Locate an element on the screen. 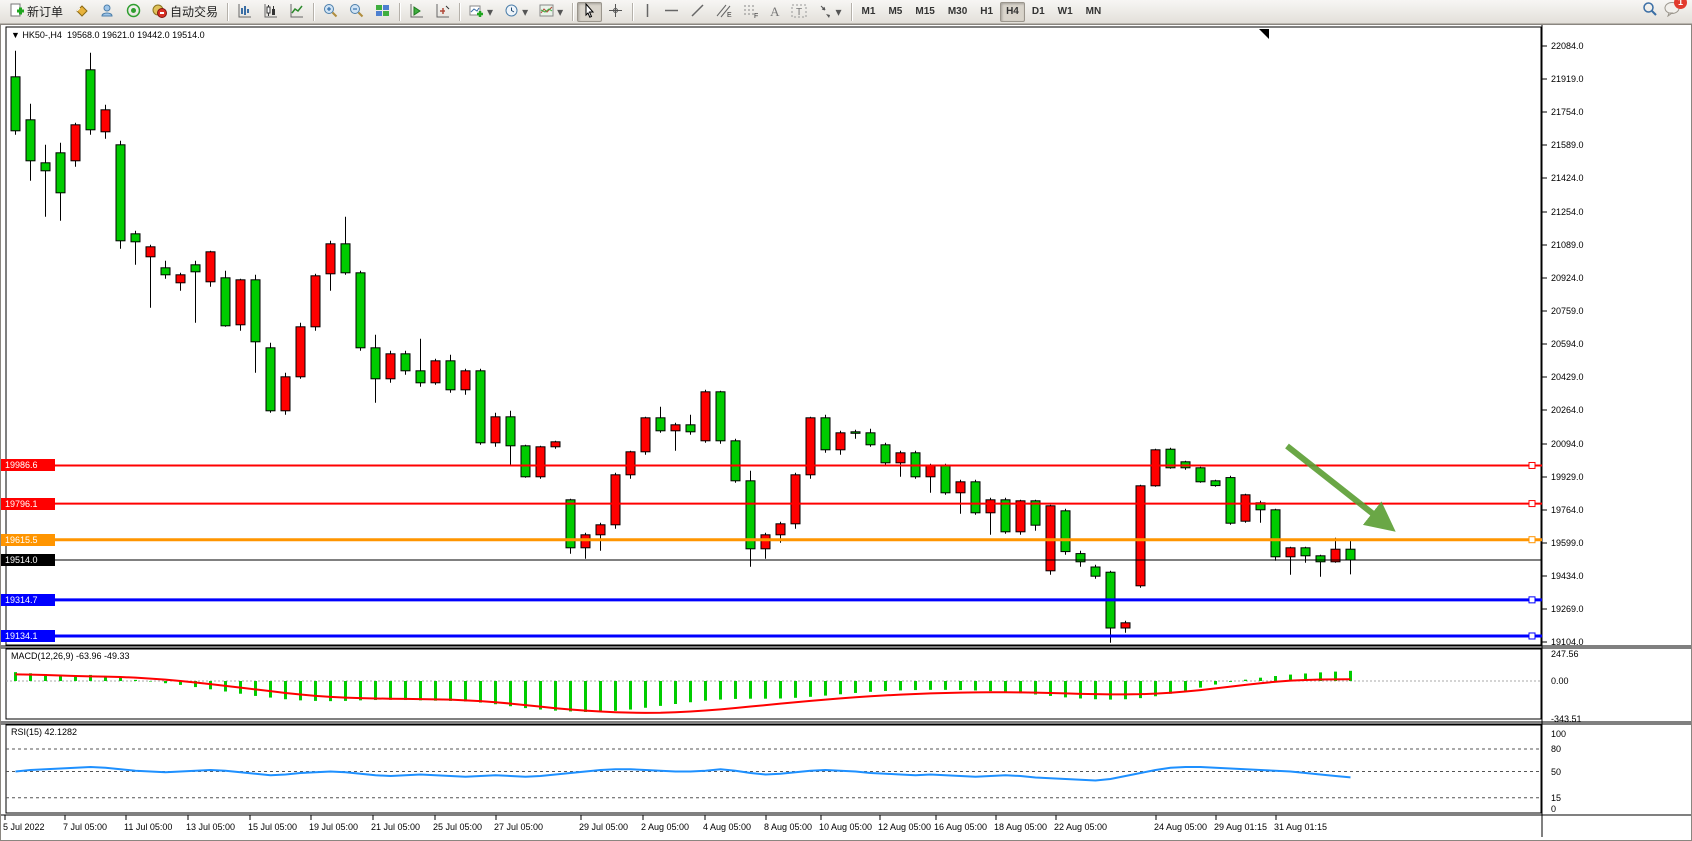  rsi-panel-frame is located at coordinates (773, 769).